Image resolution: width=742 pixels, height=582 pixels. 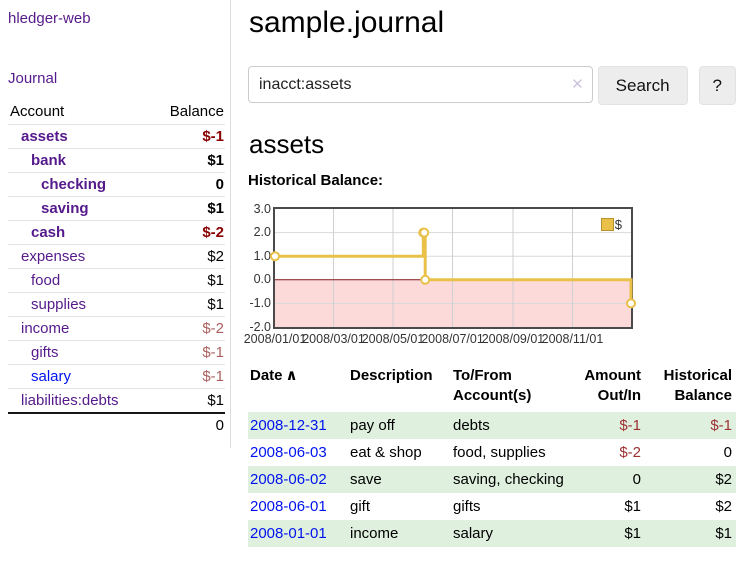 What do you see at coordinates (46, 280) in the screenshot?
I see `account-link: food` at bounding box center [46, 280].